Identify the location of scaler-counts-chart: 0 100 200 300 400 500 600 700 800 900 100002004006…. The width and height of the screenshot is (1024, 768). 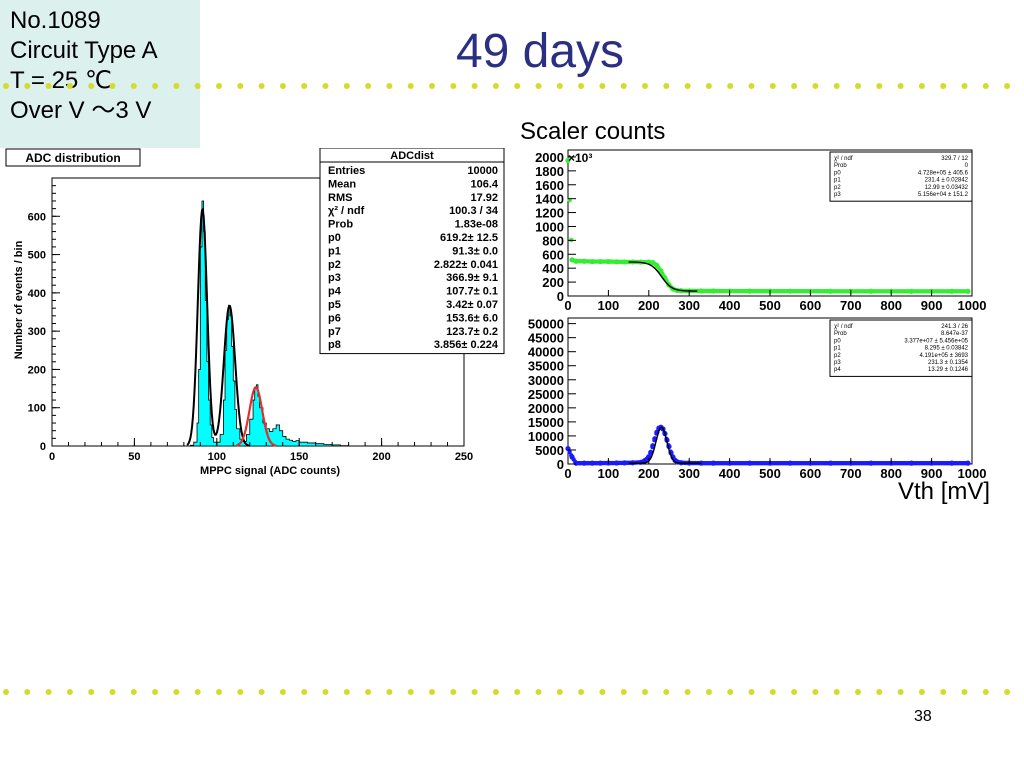
(760, 230).